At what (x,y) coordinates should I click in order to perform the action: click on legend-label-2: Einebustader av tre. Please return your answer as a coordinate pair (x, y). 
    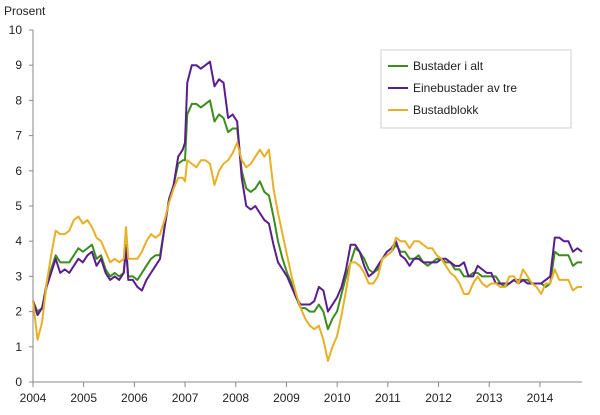
    Looking at the image, I should click on (465, 88).